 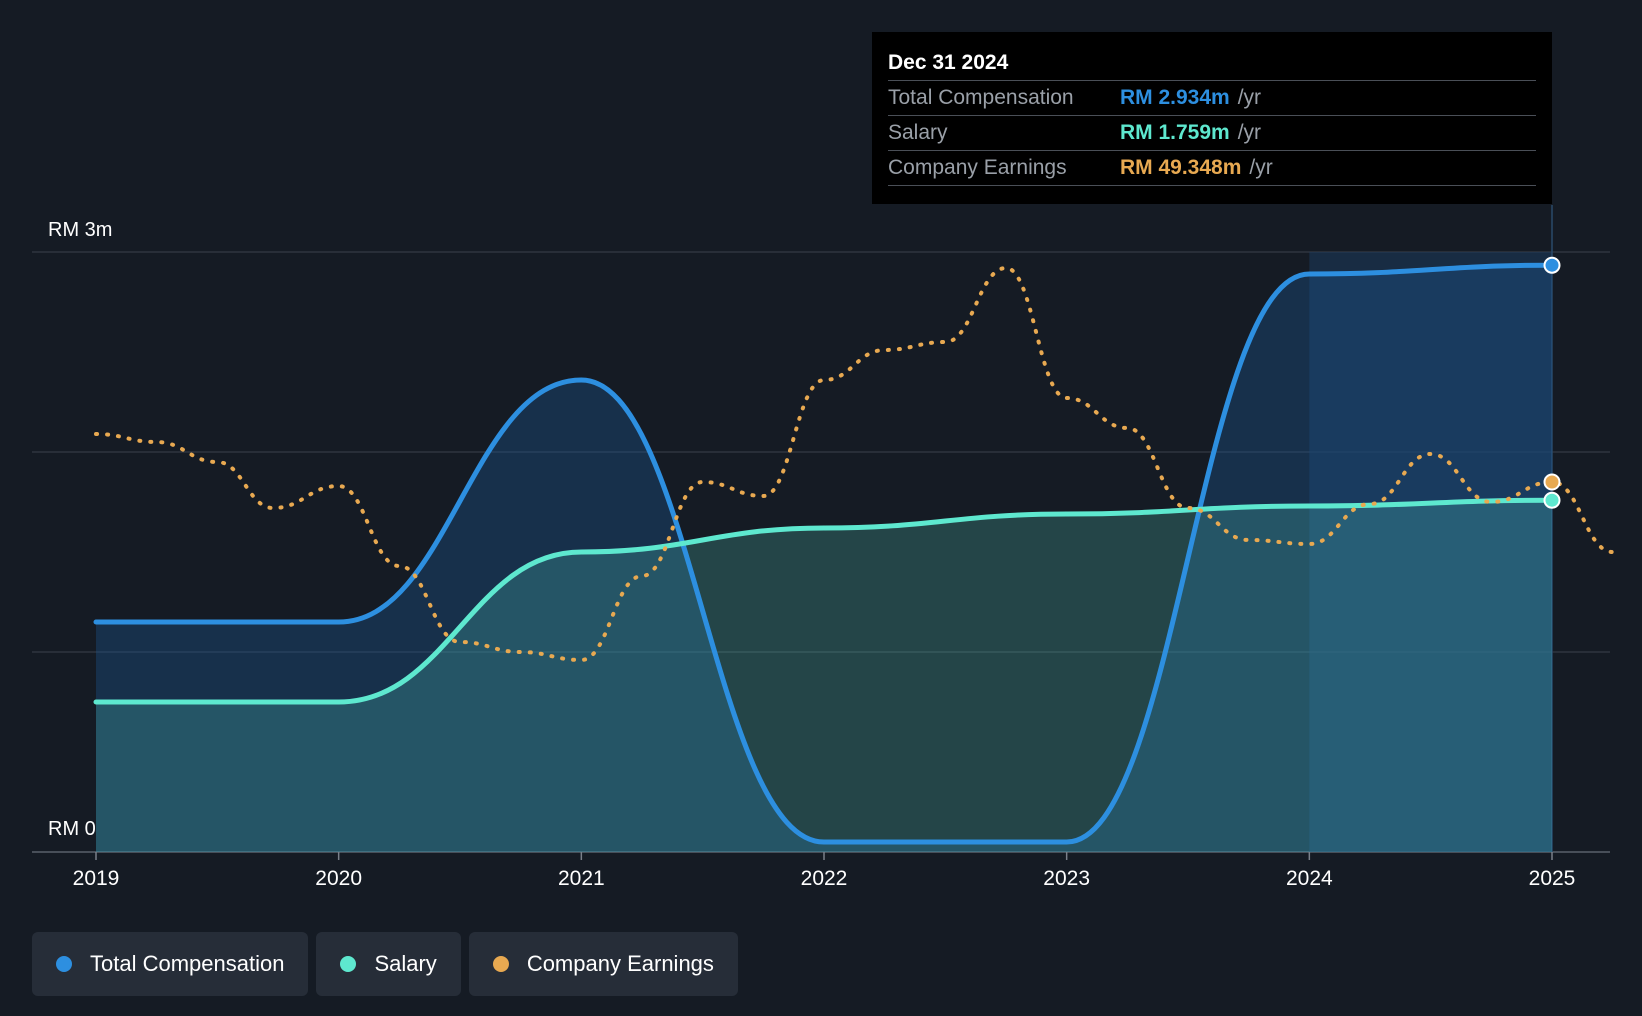 I want to click on legend-item-salary: Salary, so click(x=388, y=964).